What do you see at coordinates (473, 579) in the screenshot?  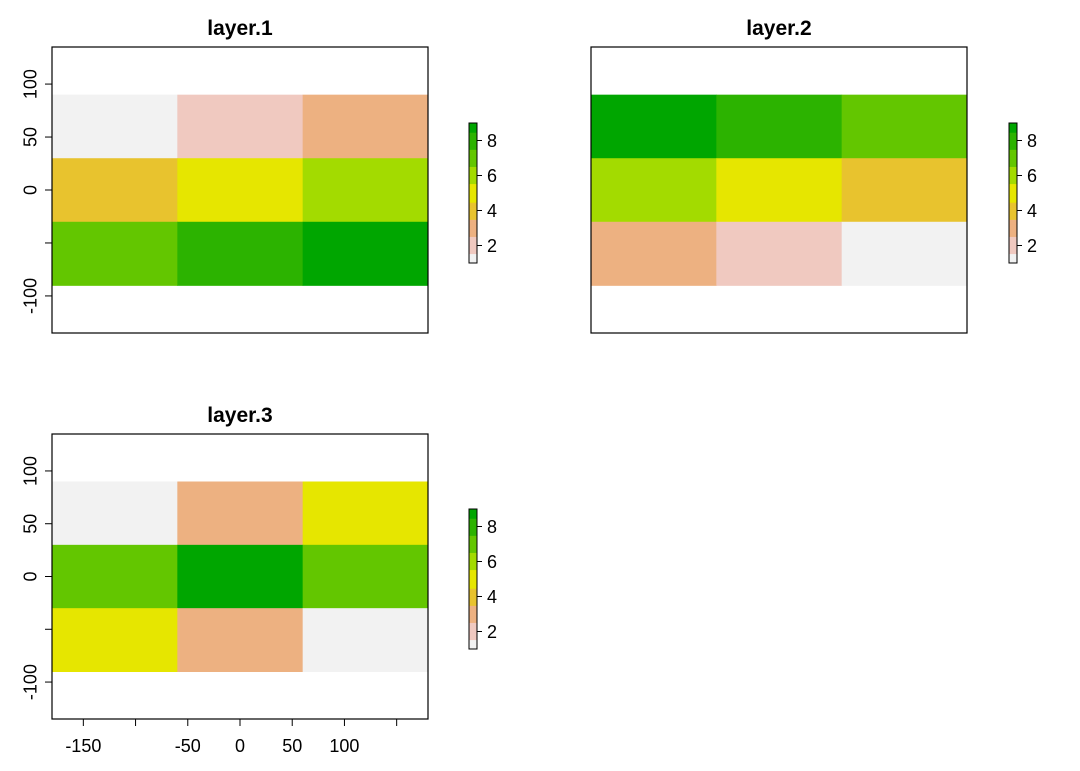 I see `legend-frame` at bounding box center [473, 579].